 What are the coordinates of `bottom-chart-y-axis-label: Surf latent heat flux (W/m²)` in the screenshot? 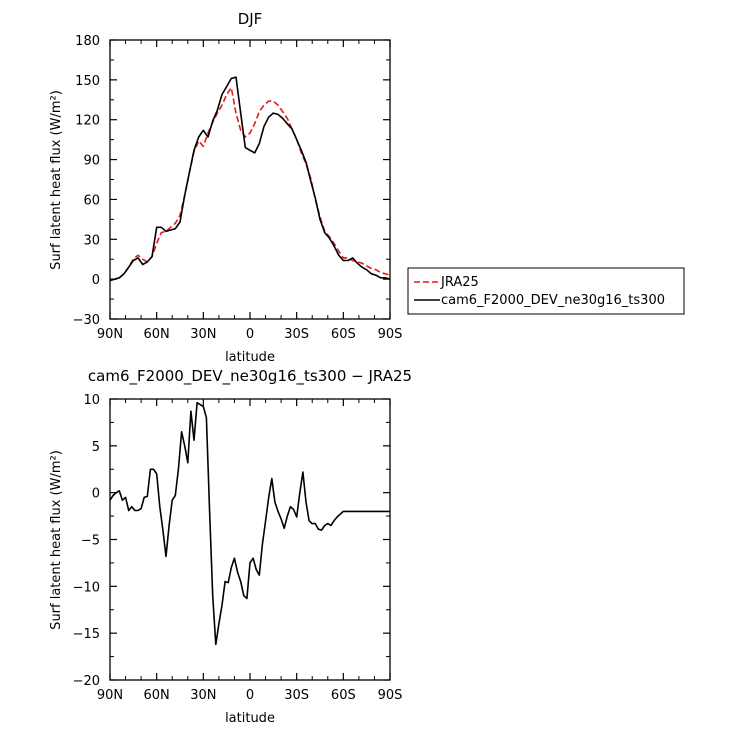 It's located at (56, 540).